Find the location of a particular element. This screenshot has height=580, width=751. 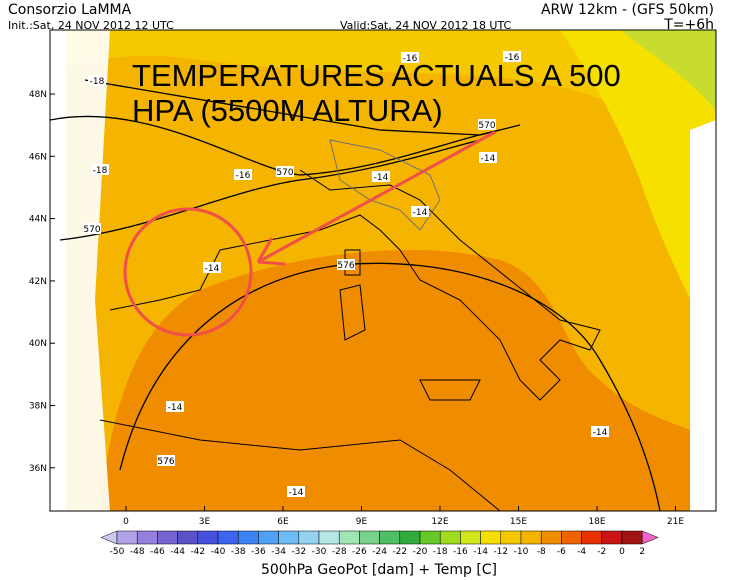

source: Consorzio LaMMA is located at coordinates (70, 10).